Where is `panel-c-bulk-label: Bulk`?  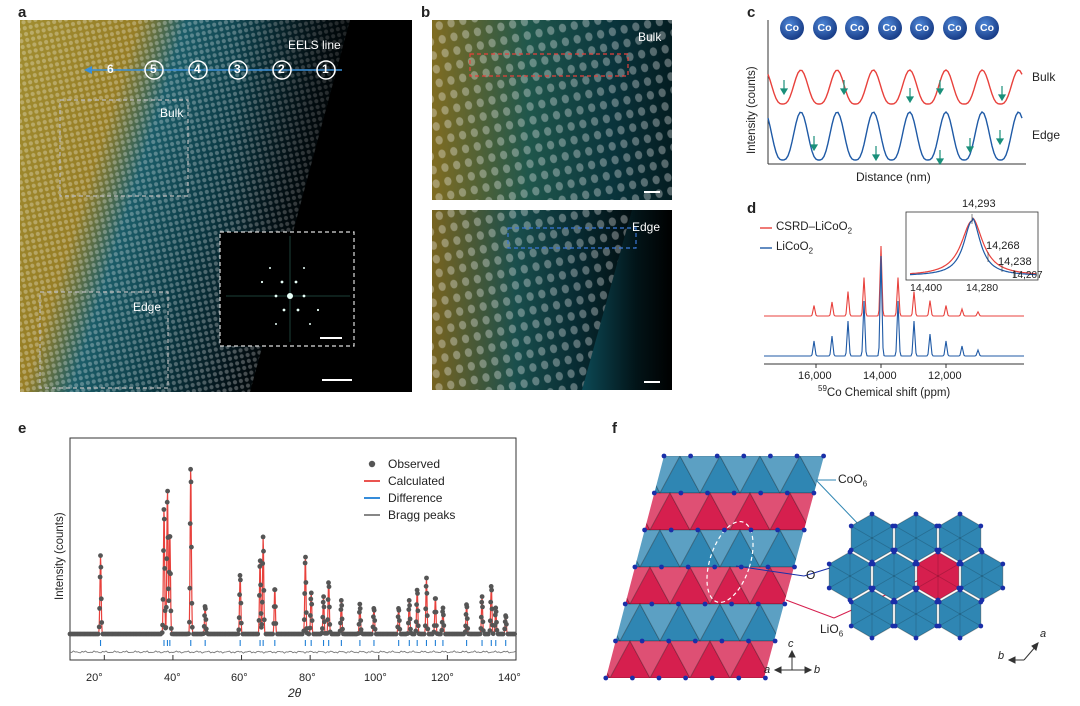 panel-c-bulk-label: Bulk is located at coordinates (1044, 77).